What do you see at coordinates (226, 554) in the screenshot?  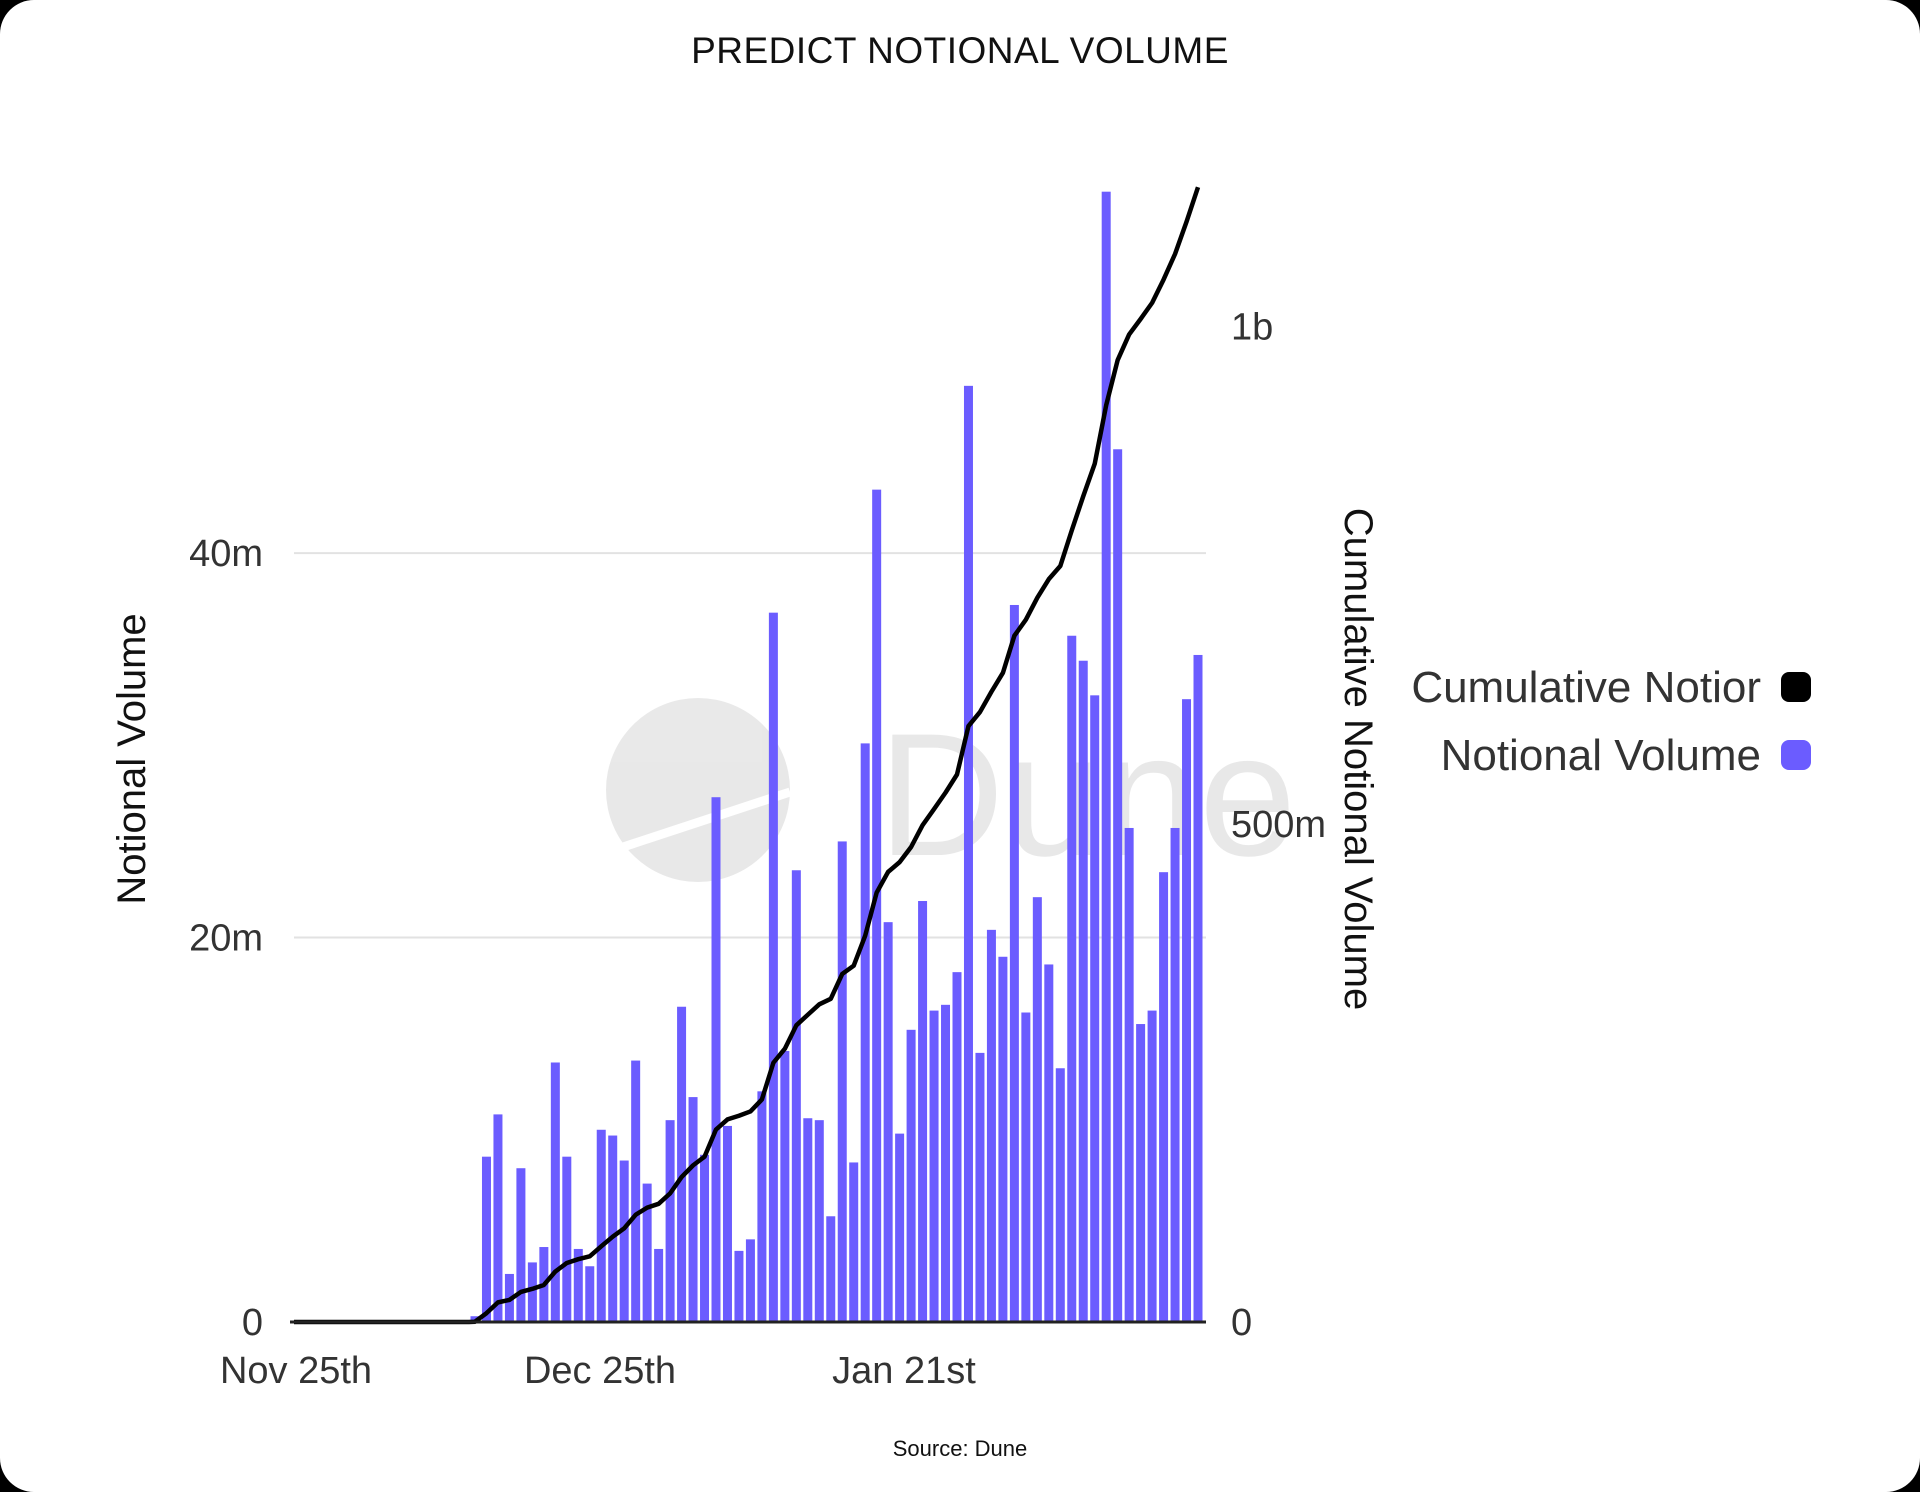 I see `y-tick-label: 40m` at bounding box center [226, 554].